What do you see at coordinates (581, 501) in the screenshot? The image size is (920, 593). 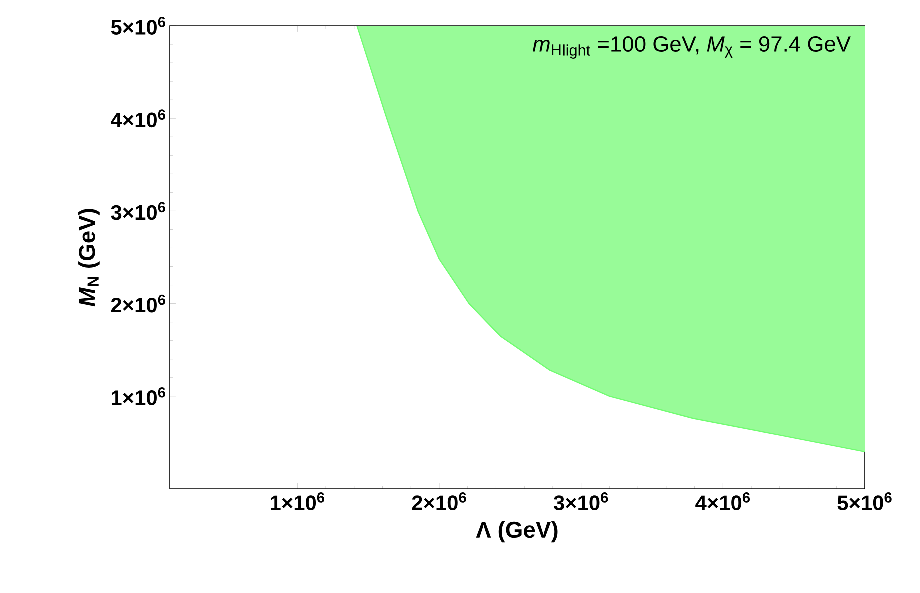 I see `x-tick-label: 3×10$^{6}$` at bounding box center [581, 501].